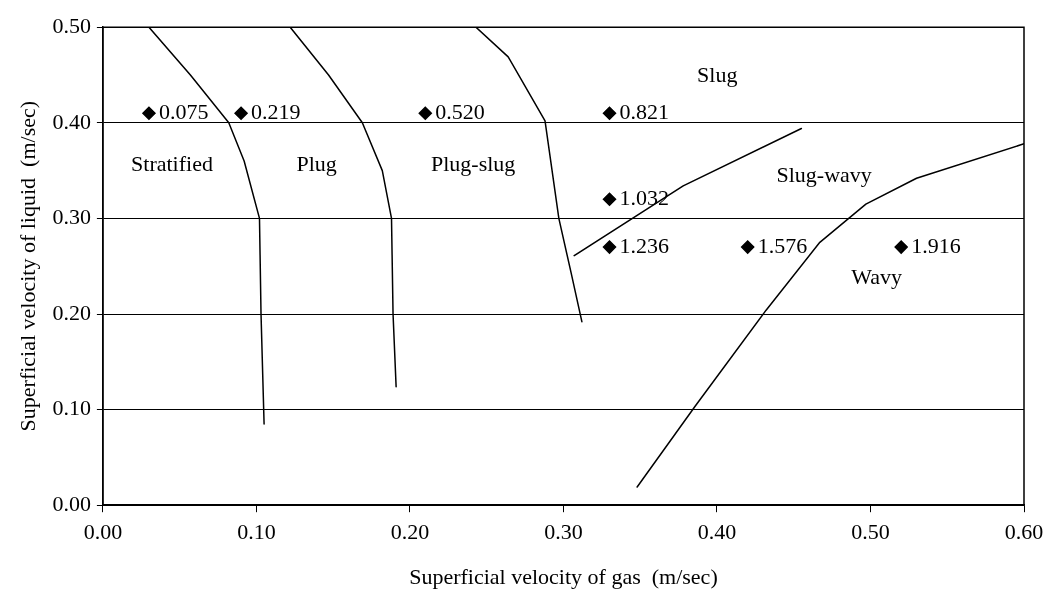  What do you see at coordinates (256, 532) in the screenshot?
I see `x-tick-label: 0.10` at bounding box center [256, 532].